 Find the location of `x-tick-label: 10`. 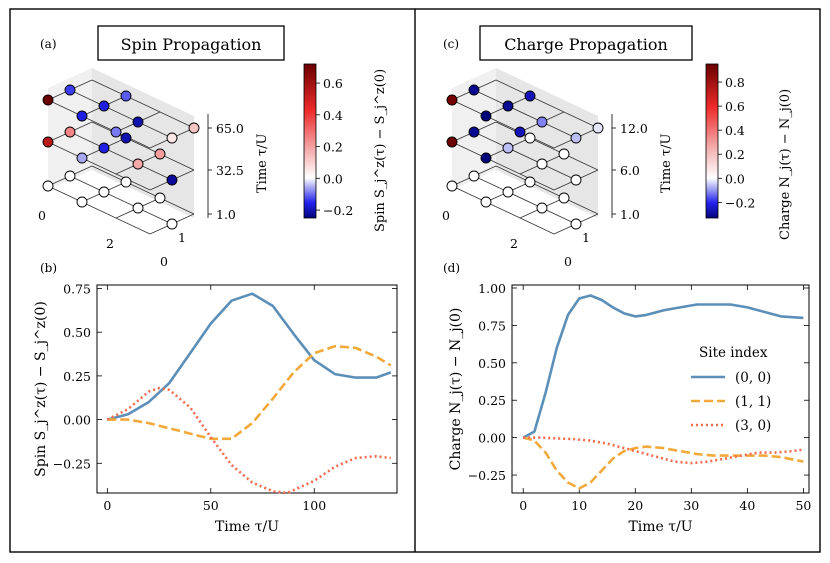

x-tick-label: 10 is located at coordinates (579, 505).